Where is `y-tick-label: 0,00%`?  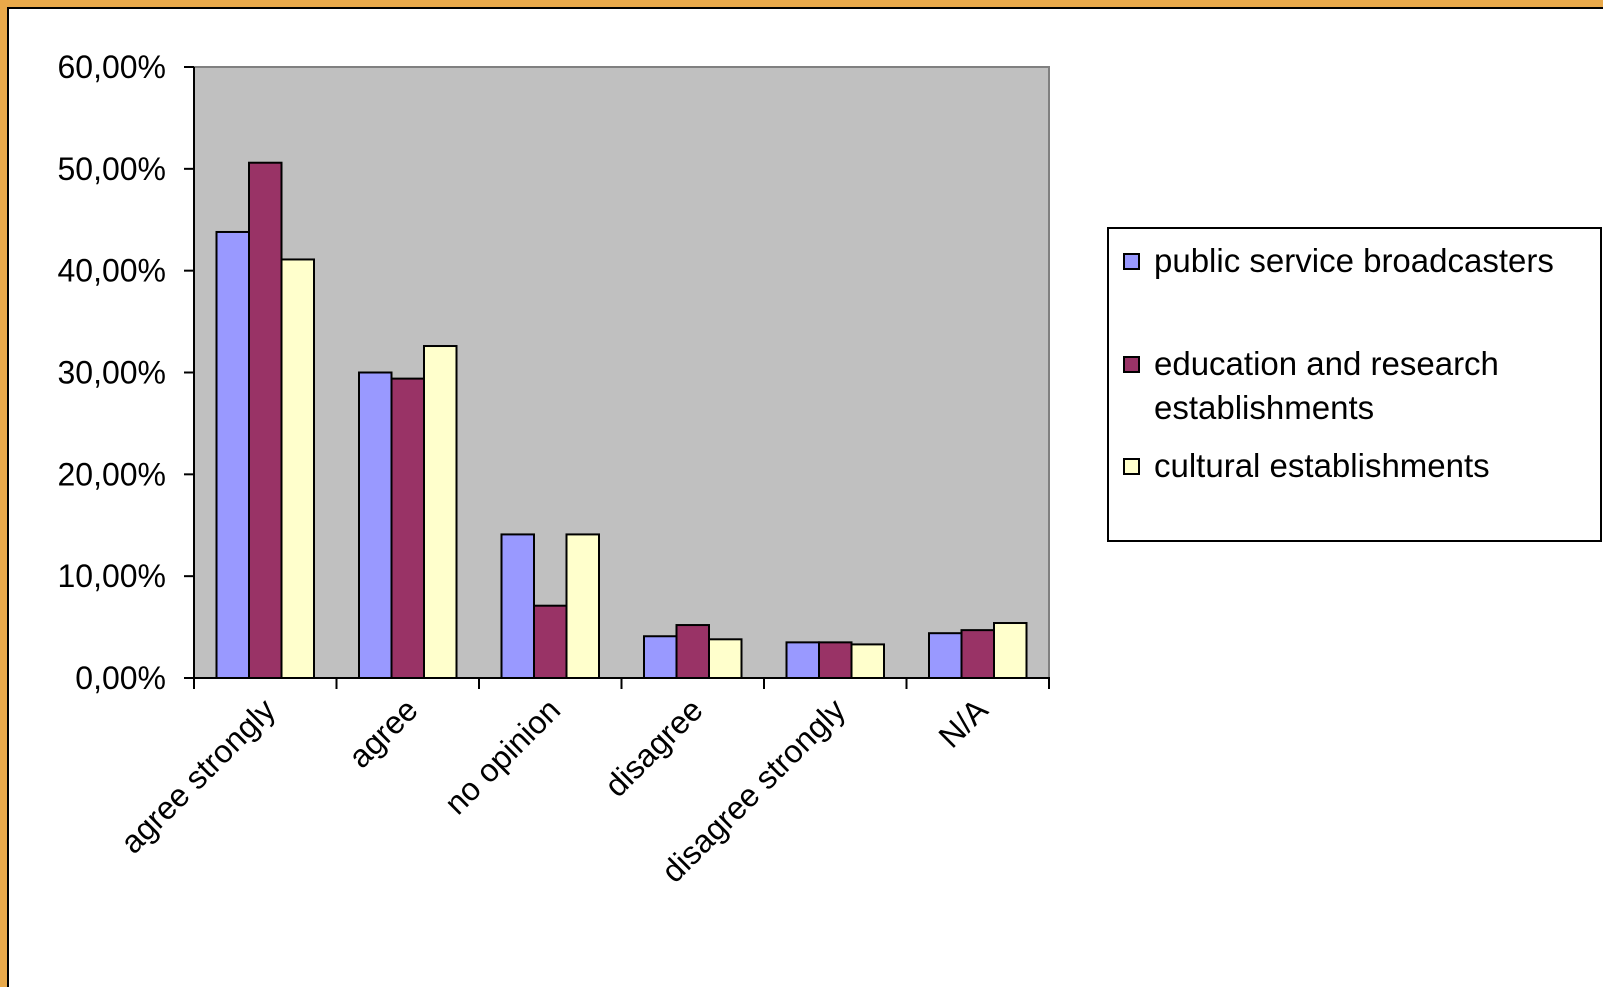
y-tick-label: 0,00% is located at coordinates (120, 678).